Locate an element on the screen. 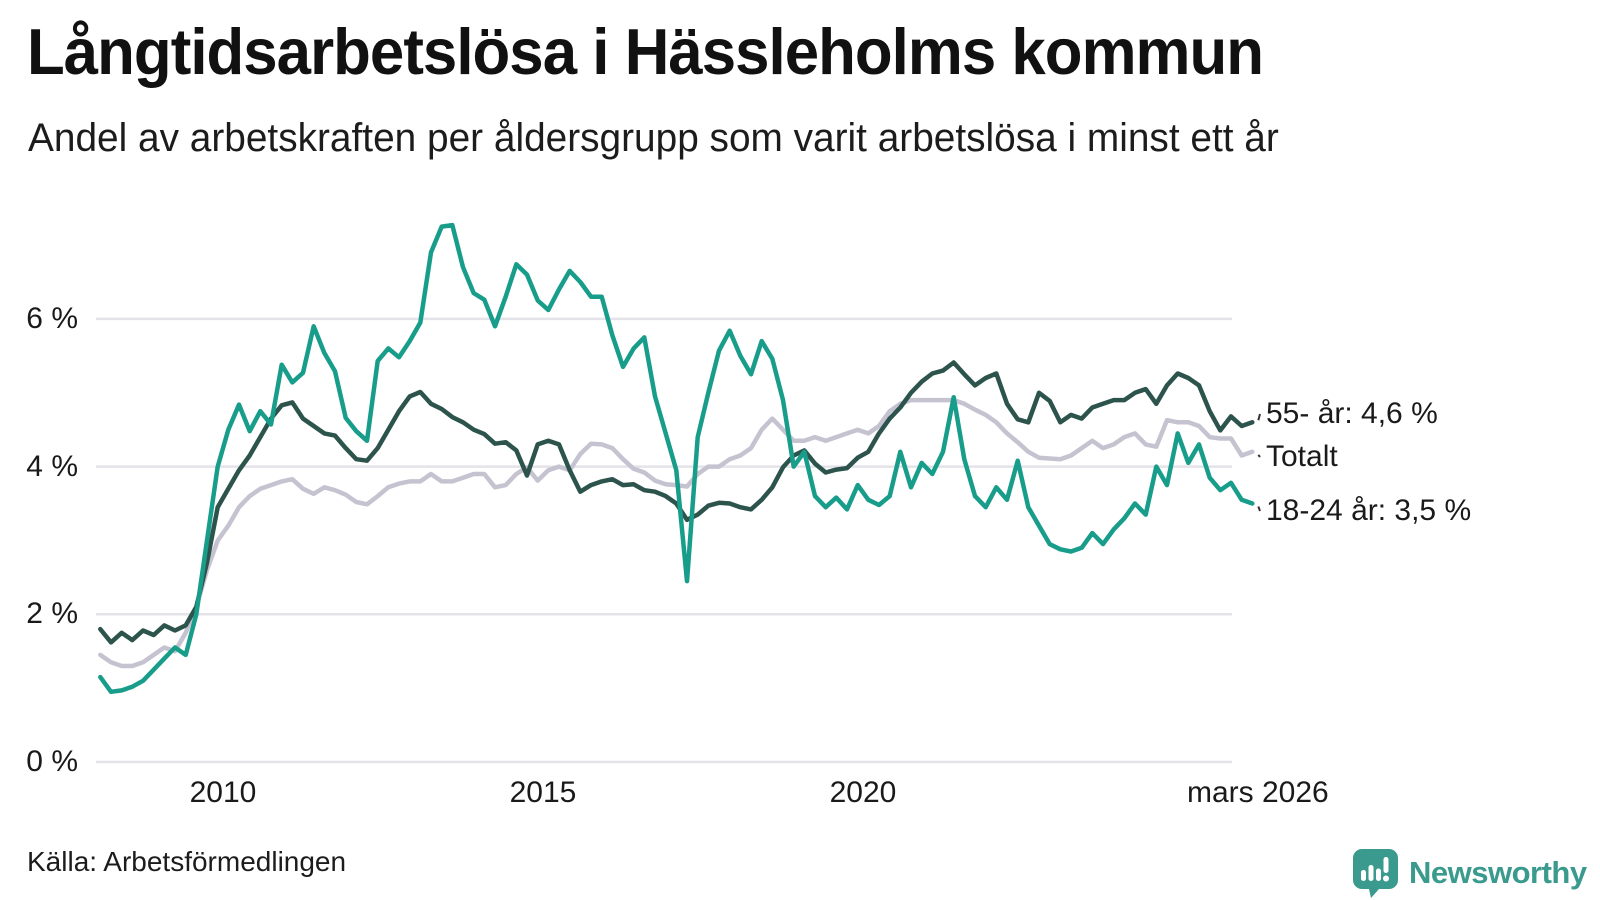 This screenshot has width=1600, height=900. source-note: Källa: Arbetsförmedlingen is located at coordinates (187, 861).